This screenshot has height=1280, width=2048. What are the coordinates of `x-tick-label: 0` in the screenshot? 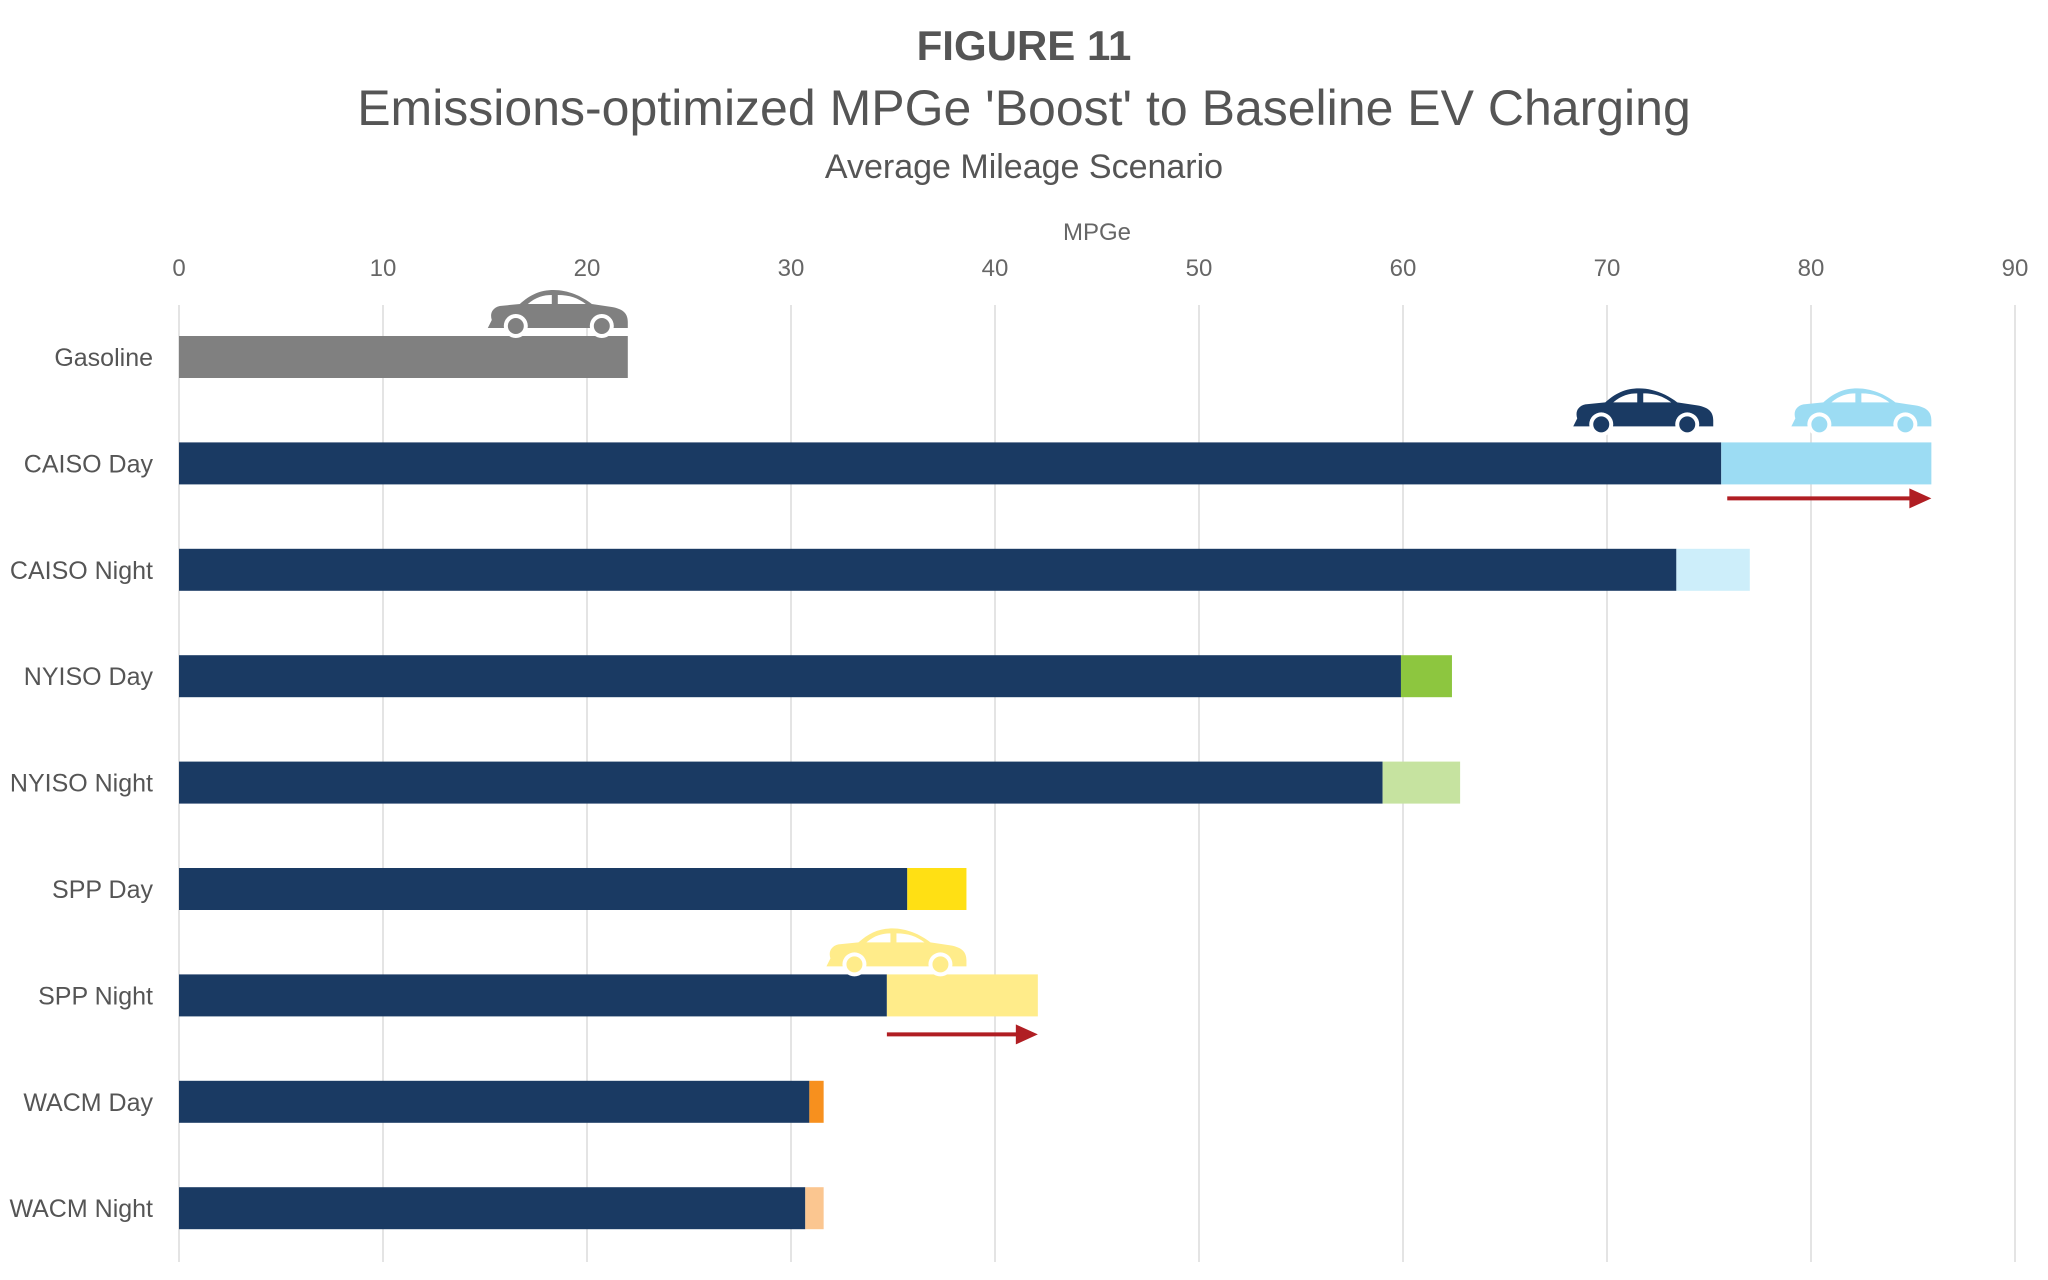 It's located at (178, 268).